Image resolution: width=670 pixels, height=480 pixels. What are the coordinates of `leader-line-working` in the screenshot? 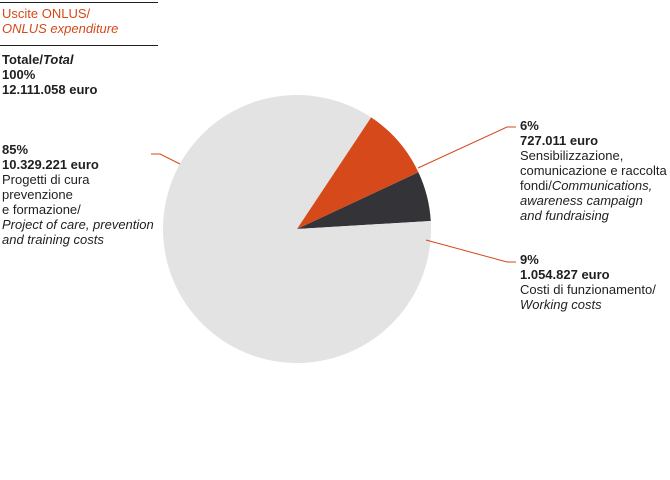 It's located at (470, 251).